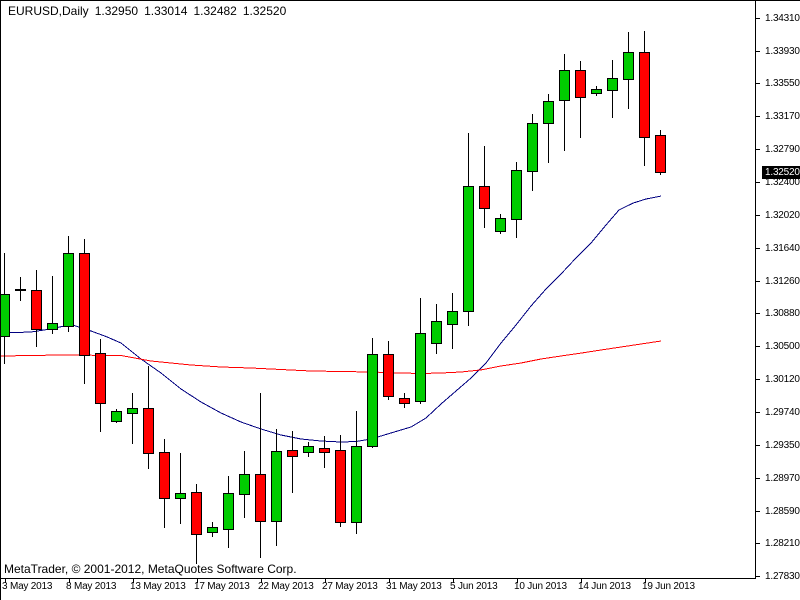 This screenshot has width=800, height=600. Describe the element at coordinates (782, 281) in the screenshot. I see `price-axis-label: 1.31260` at that location.